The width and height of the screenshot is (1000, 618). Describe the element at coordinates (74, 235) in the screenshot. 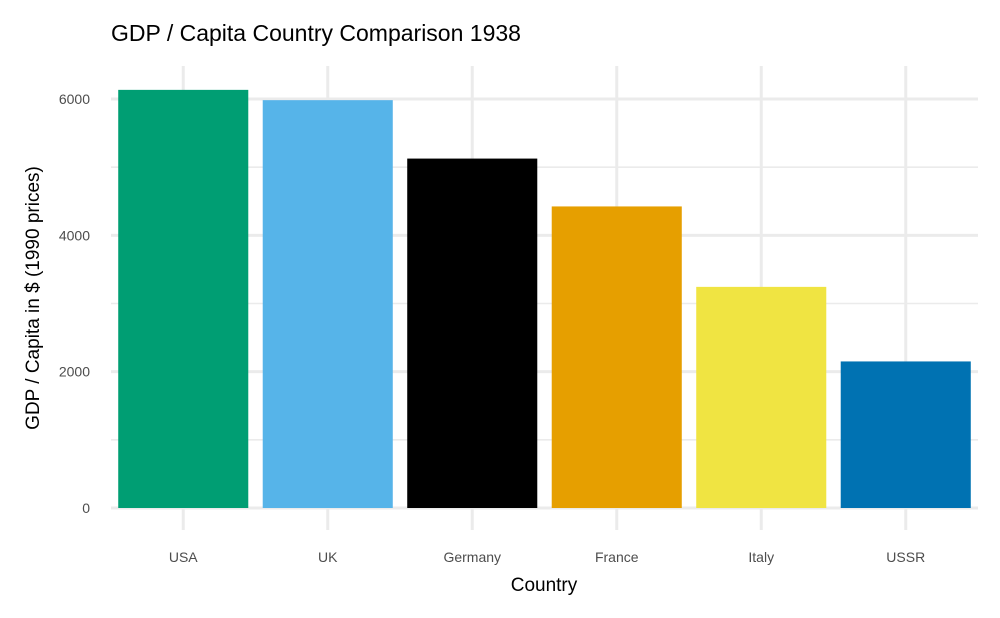

I see `y-tick-label: 4000` at that location.